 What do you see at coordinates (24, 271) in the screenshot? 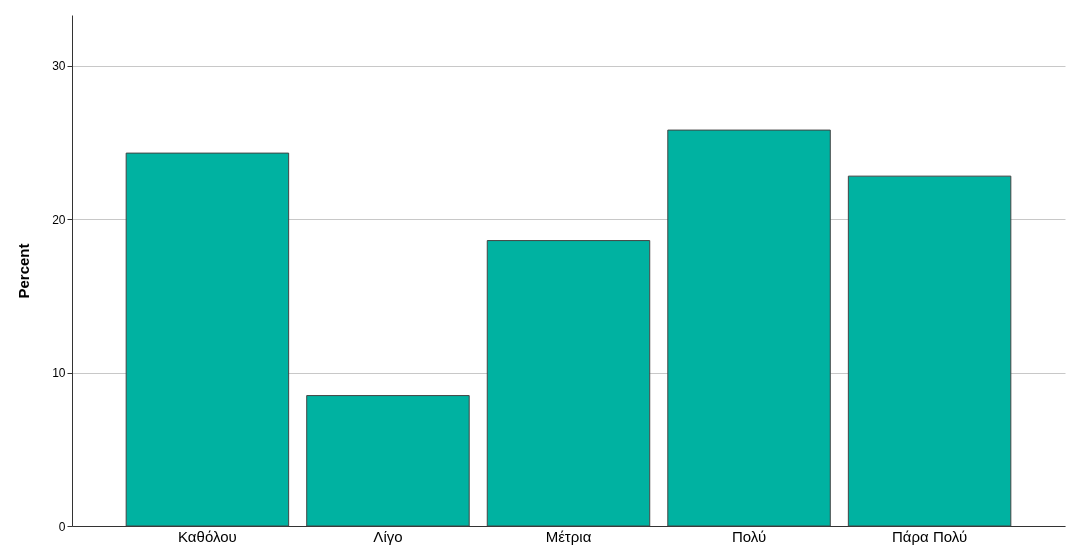
I see `y-axis-title: Percent` at bounding box center [24, 271].